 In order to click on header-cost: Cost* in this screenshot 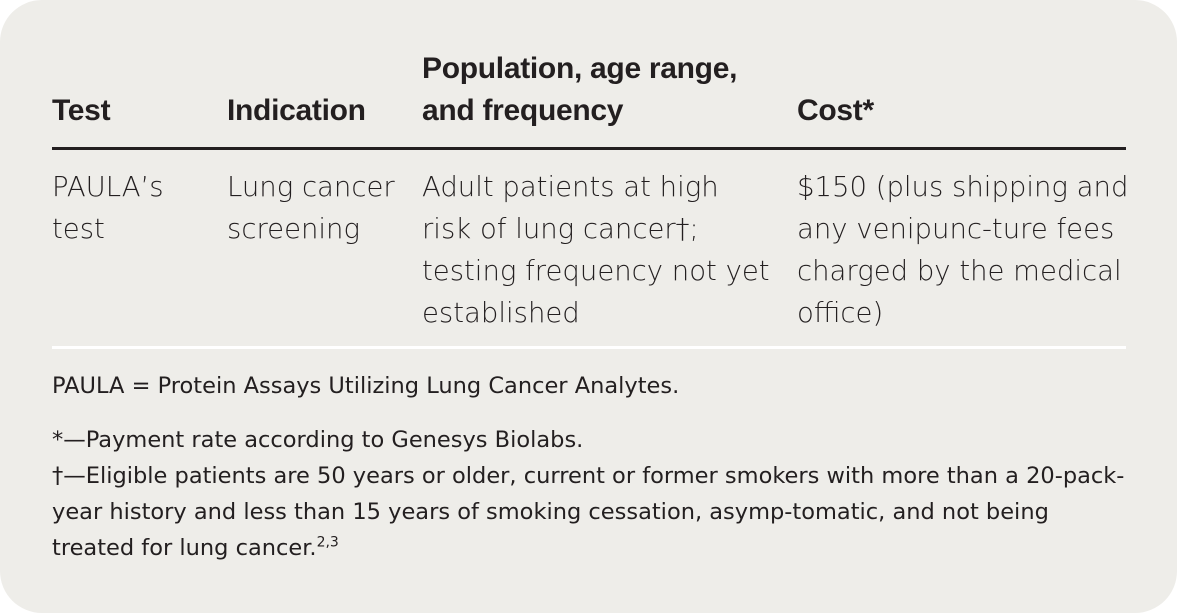, I will do `click(835, 110)`.